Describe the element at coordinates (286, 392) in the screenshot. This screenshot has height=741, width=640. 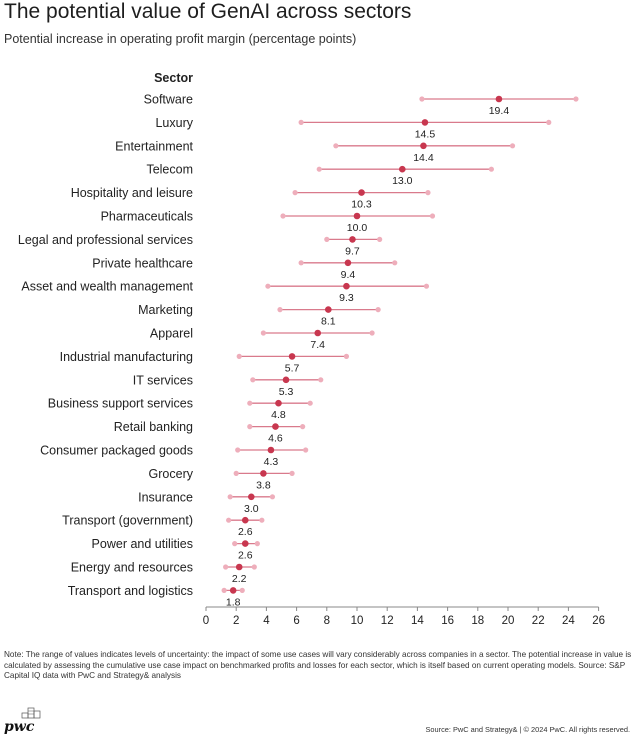
I see `value-label: 5.3` at that location.